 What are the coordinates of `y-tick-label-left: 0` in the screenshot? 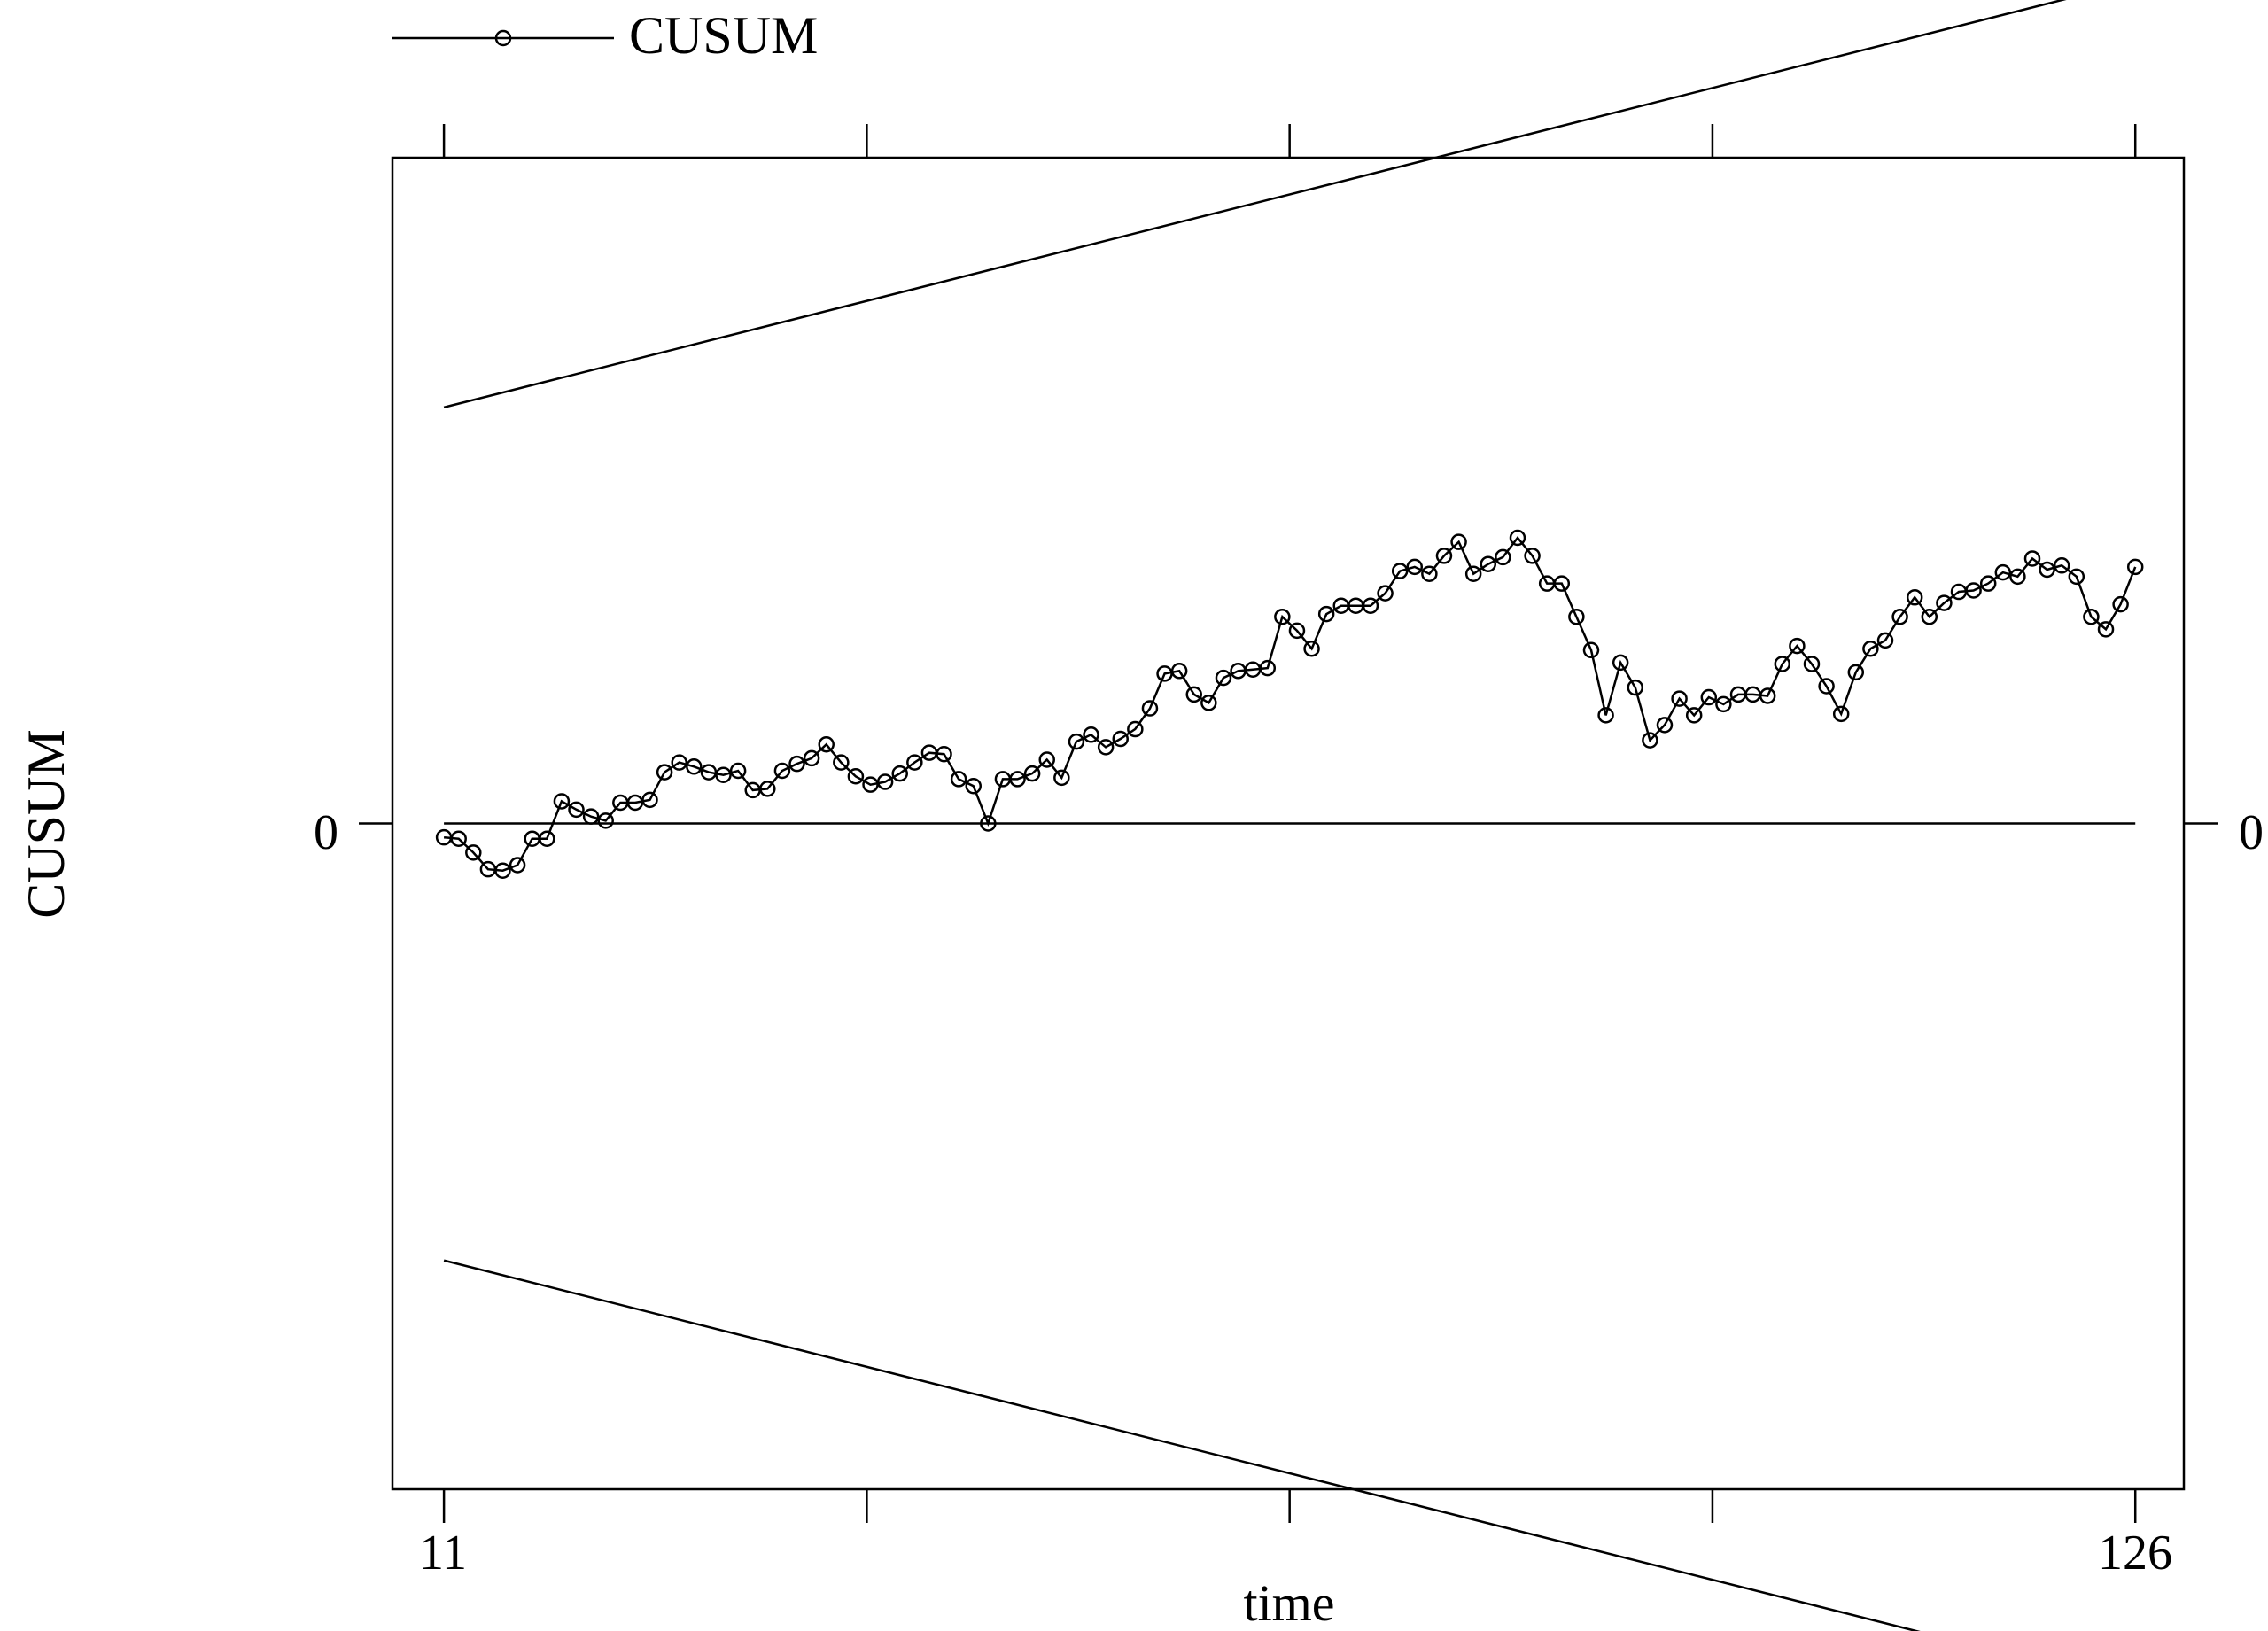 It's located at (326, 832).